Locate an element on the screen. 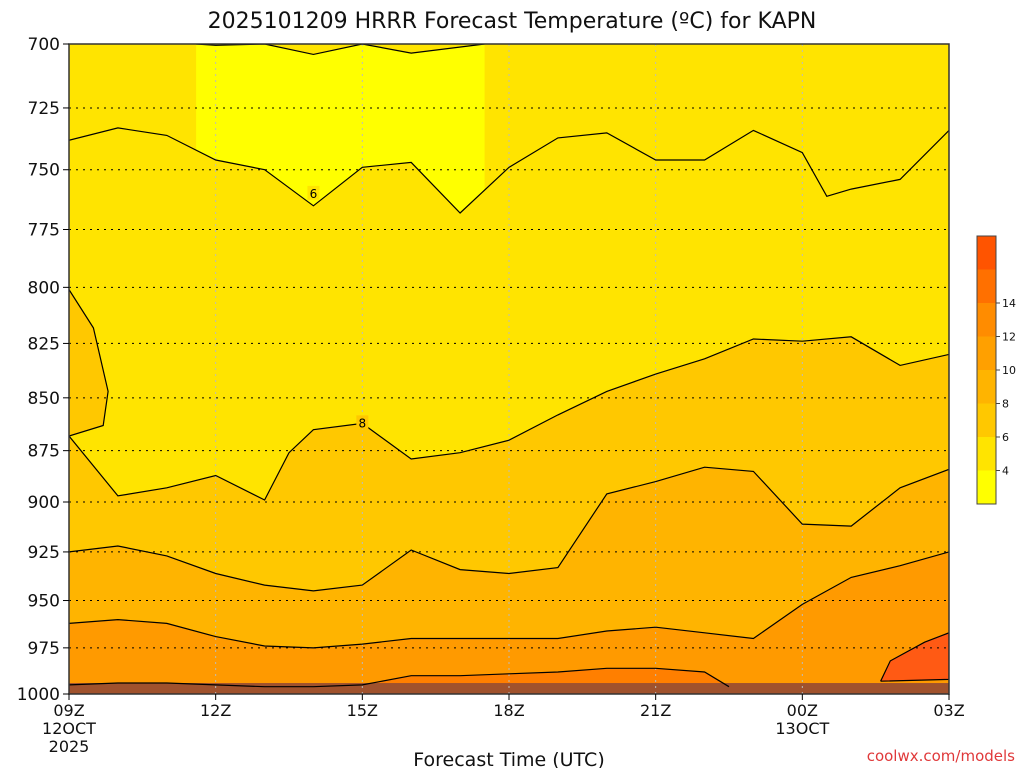  y-tick-label-700: 700 is located at coordinates (44, 45).